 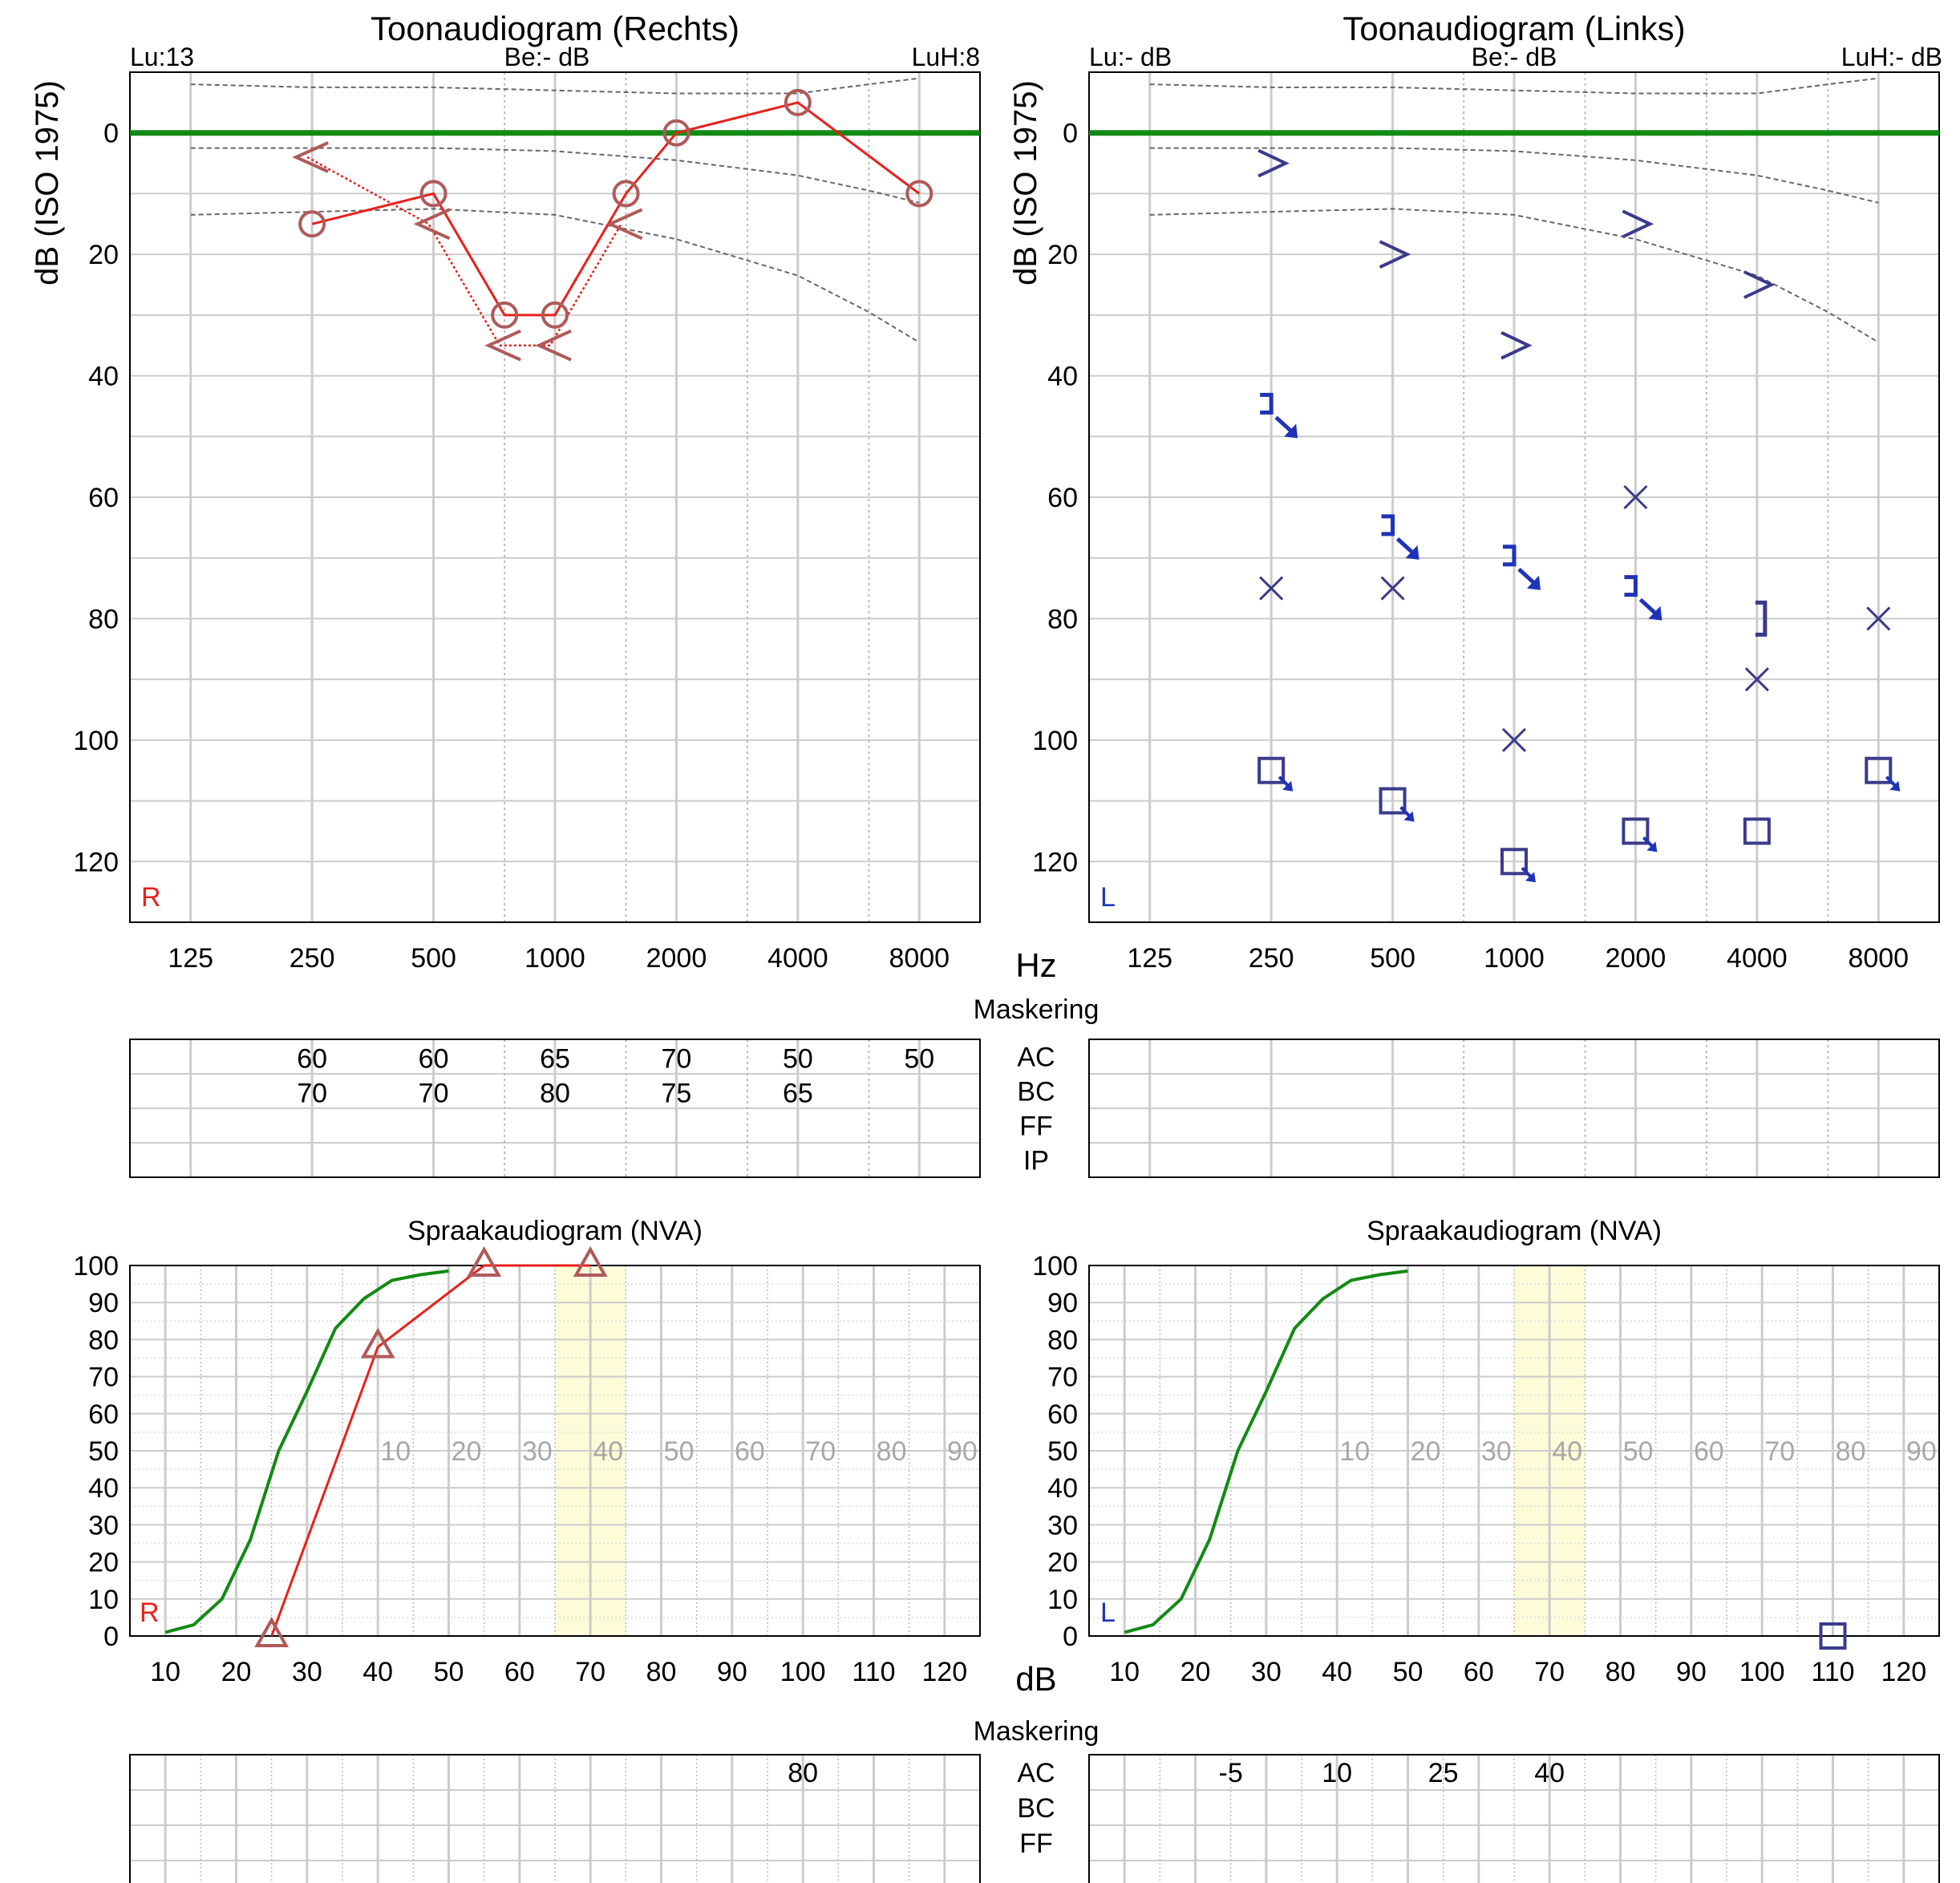 I want to click on y-tick-label: 120, so click(x=96, y=862).